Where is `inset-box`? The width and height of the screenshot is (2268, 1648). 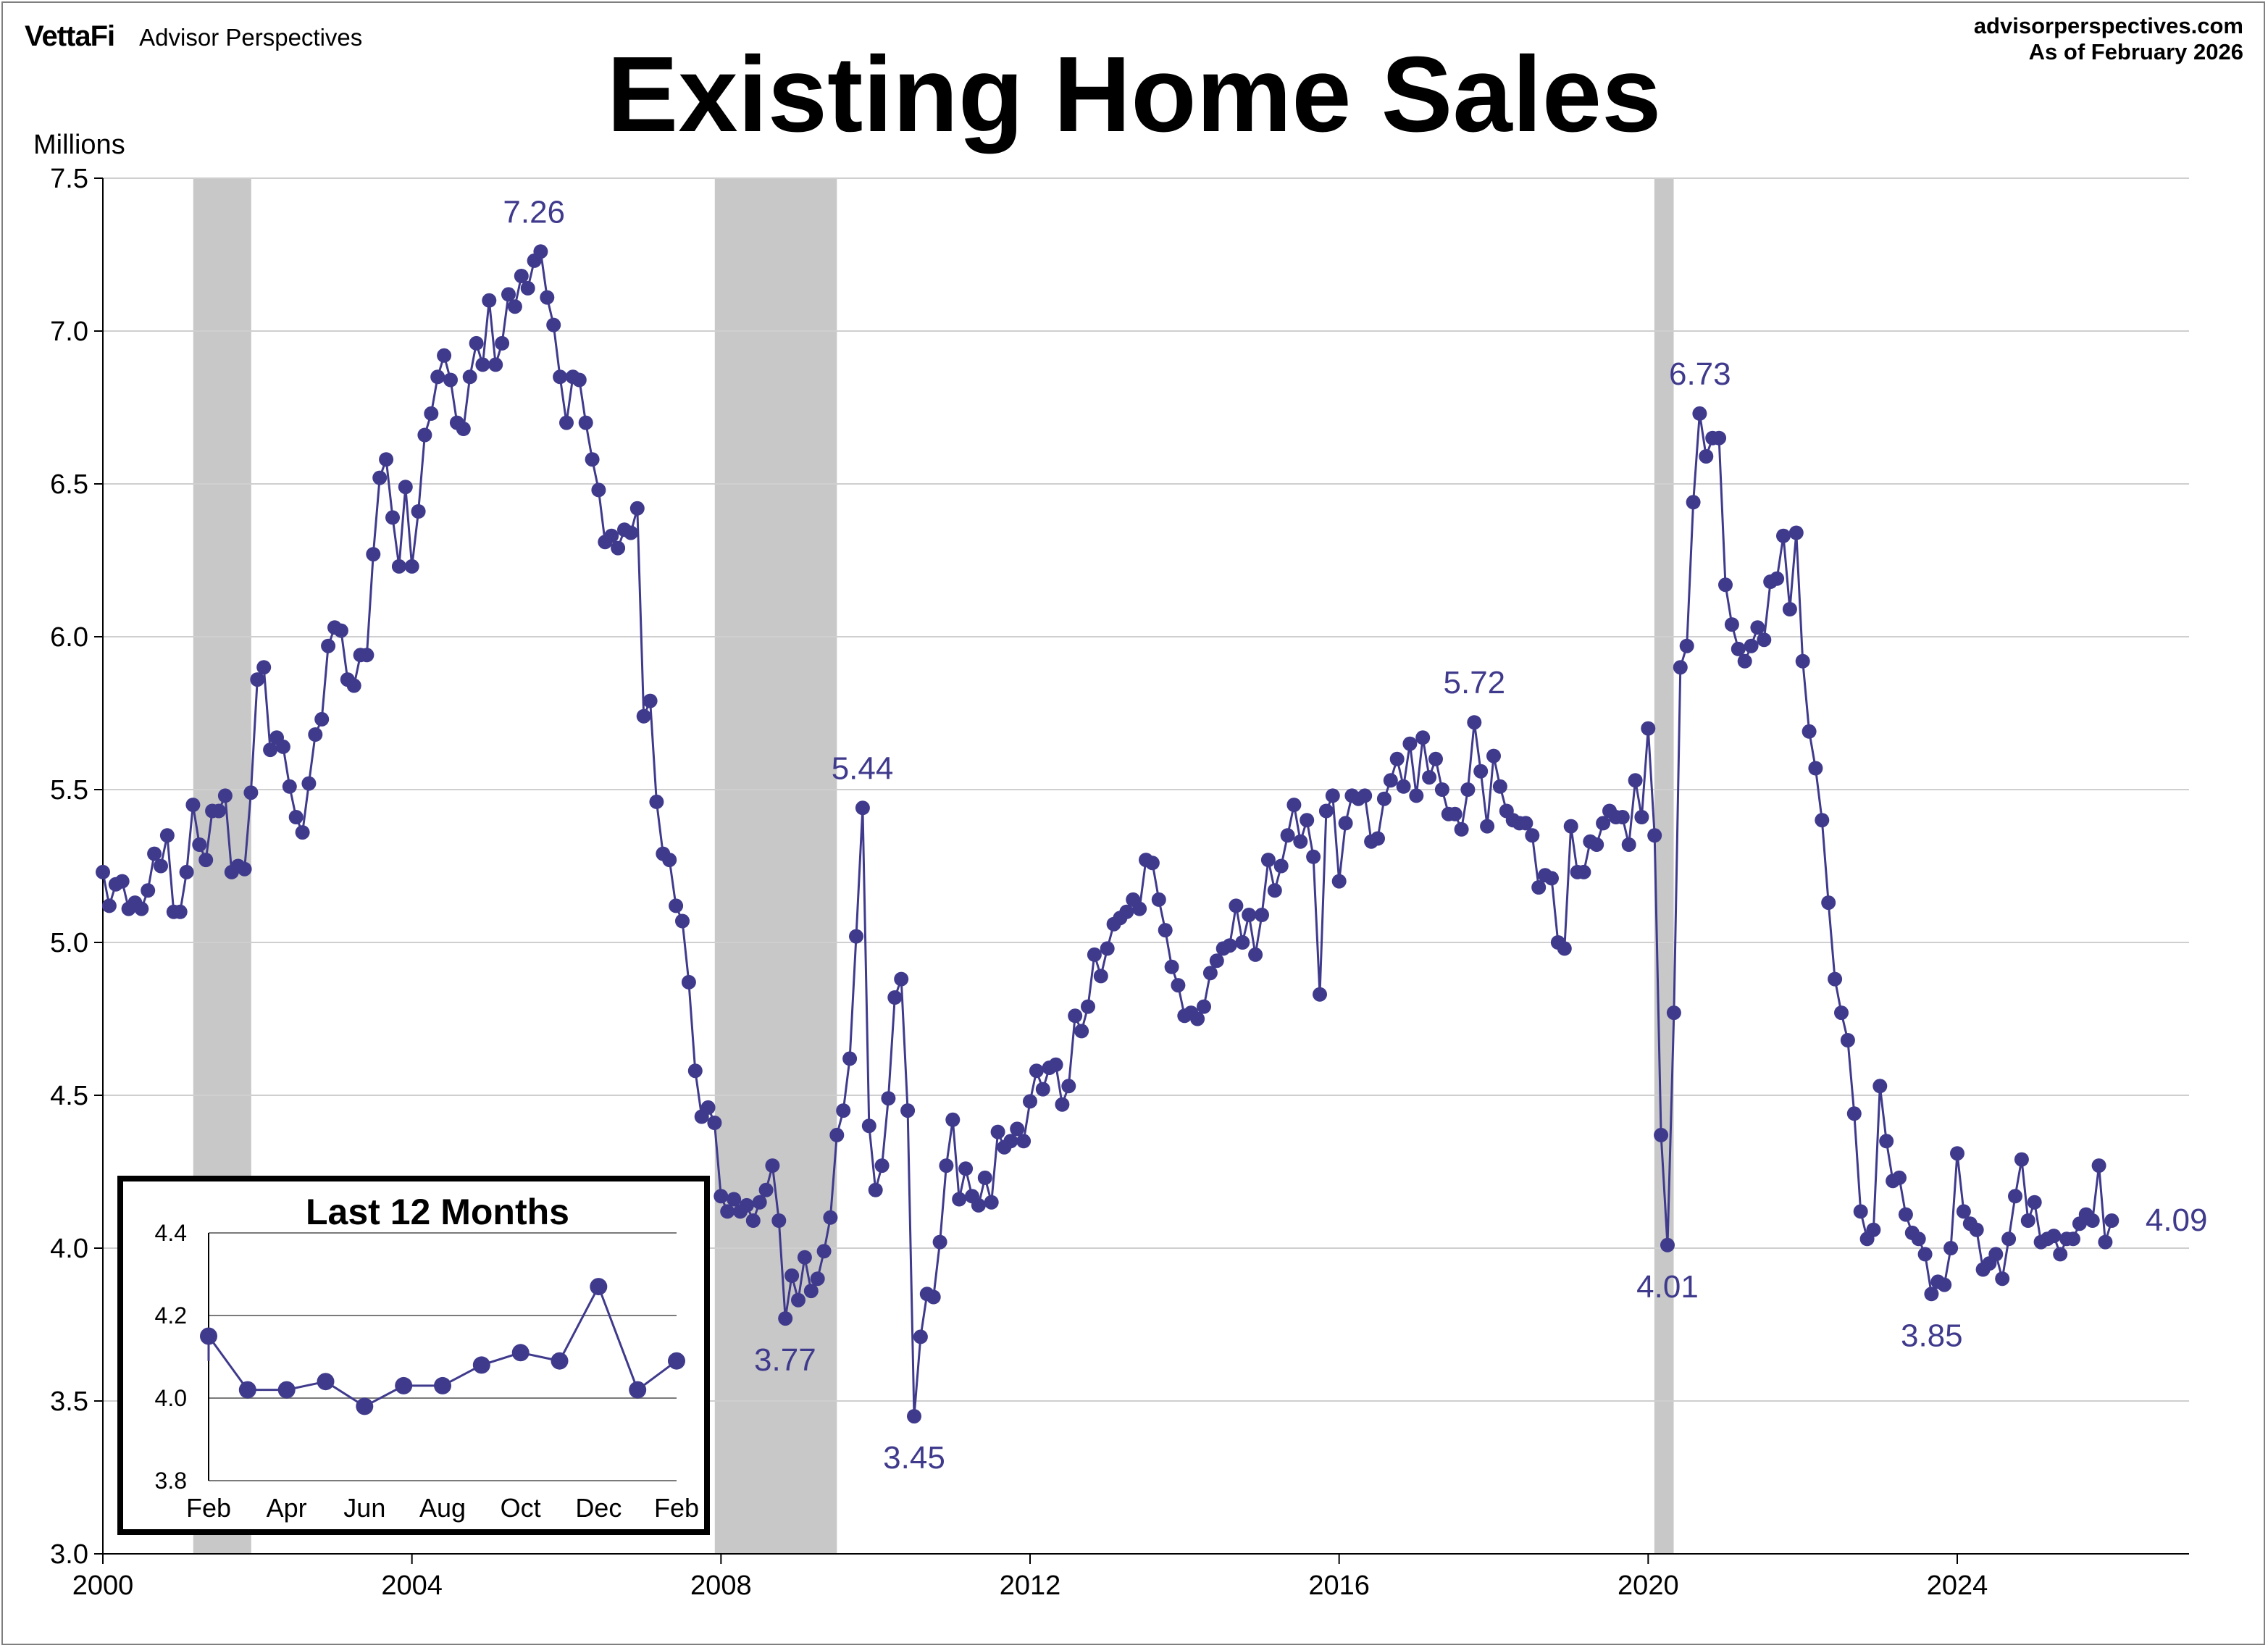
inset-box is located at coordinates (414, 1355).